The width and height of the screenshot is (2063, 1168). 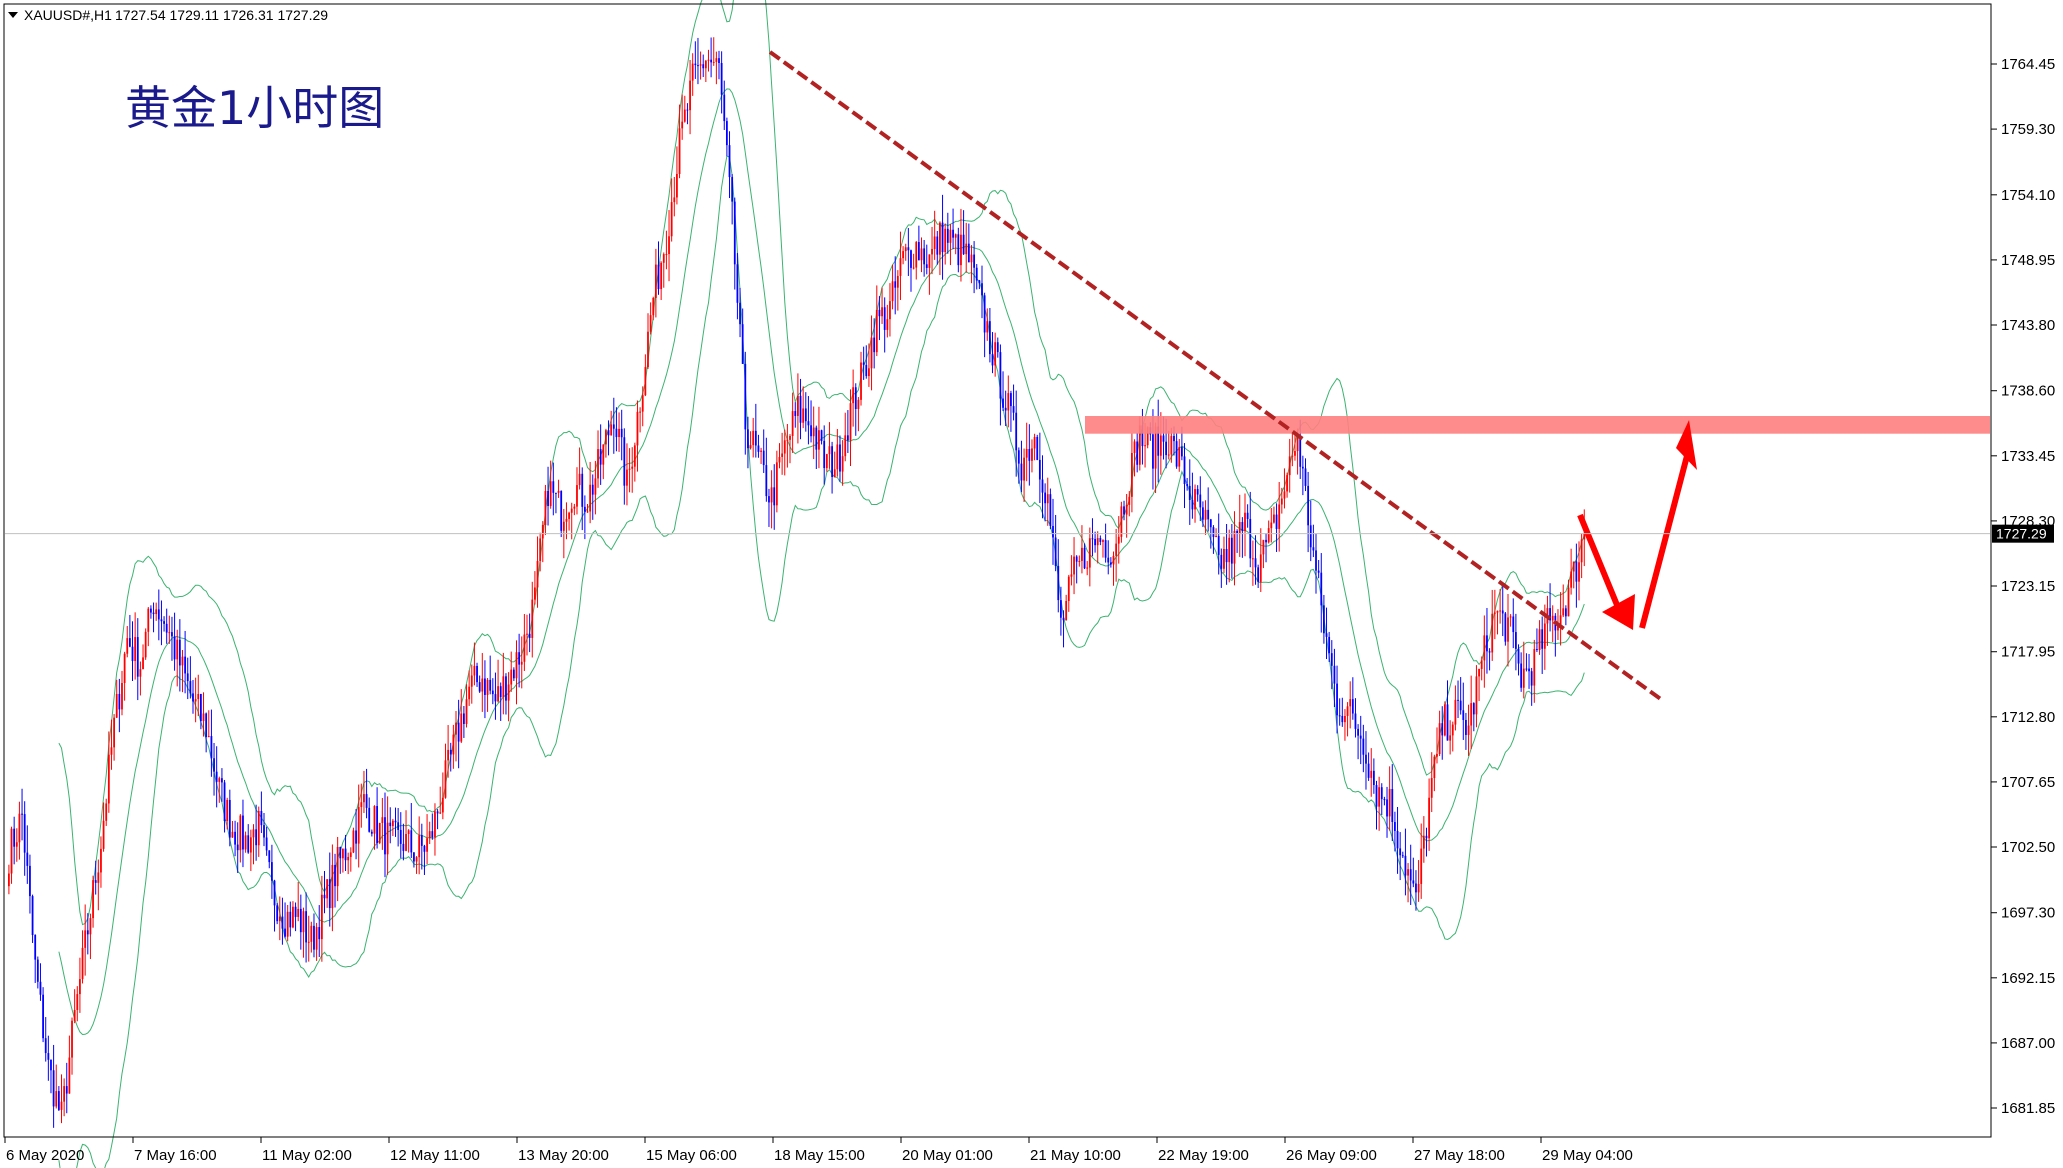 I want to click on x-tick-label: 18 May 15:00, so click(x=819, y=1155).